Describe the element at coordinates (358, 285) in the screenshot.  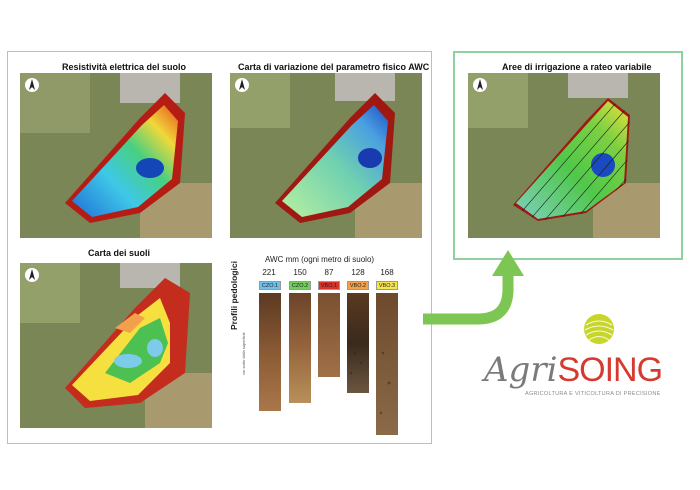
I see `profile-code: VBO.2` at that location.